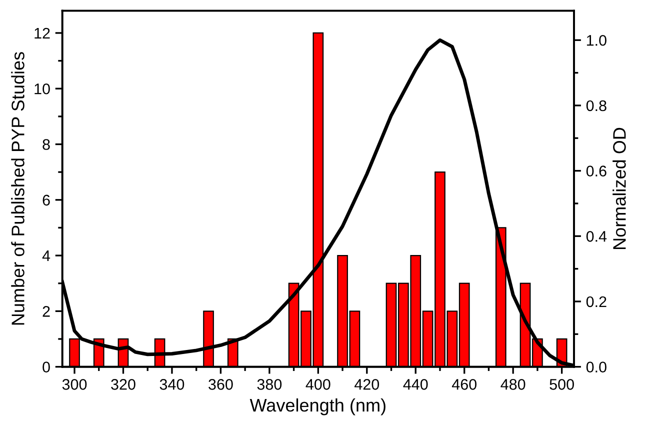 The height and width of the screenshot is (429, 656). I want to click on y2-tick-label: 0.4, so click(596, 236).